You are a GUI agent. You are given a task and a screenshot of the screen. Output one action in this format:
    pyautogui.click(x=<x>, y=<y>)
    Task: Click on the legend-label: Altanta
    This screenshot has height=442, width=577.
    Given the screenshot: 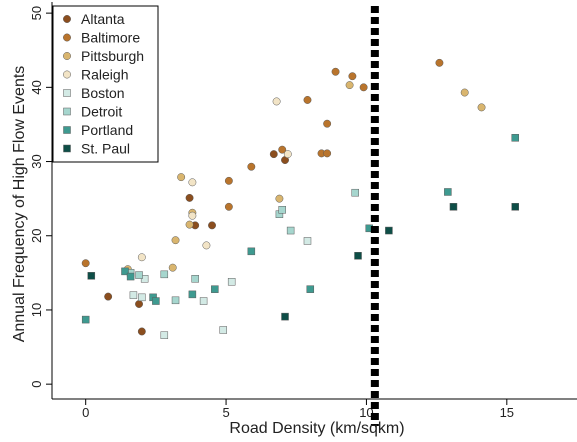 What is the action you would take?
    pyautogui.click(x=103, y=19)
    